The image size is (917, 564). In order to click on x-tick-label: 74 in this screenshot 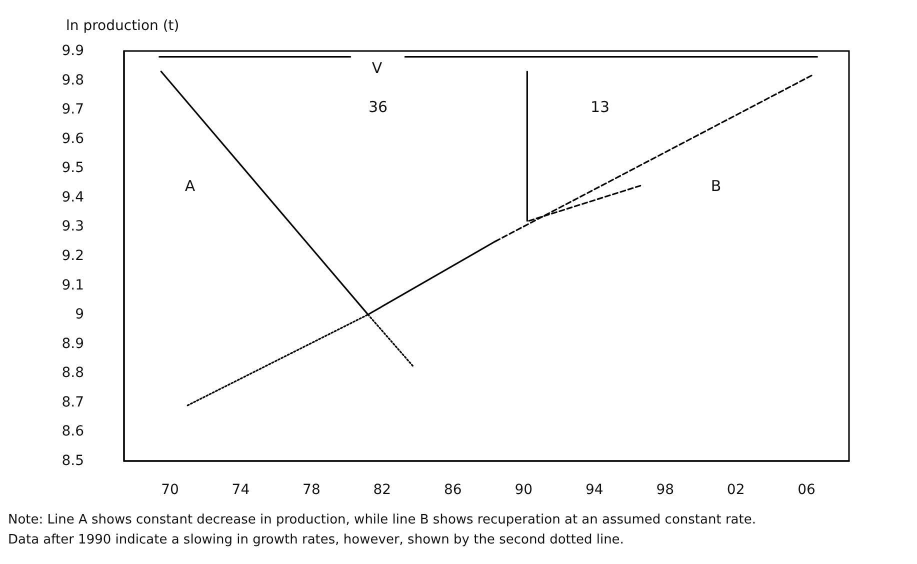, I will do `click(241, 490)`.